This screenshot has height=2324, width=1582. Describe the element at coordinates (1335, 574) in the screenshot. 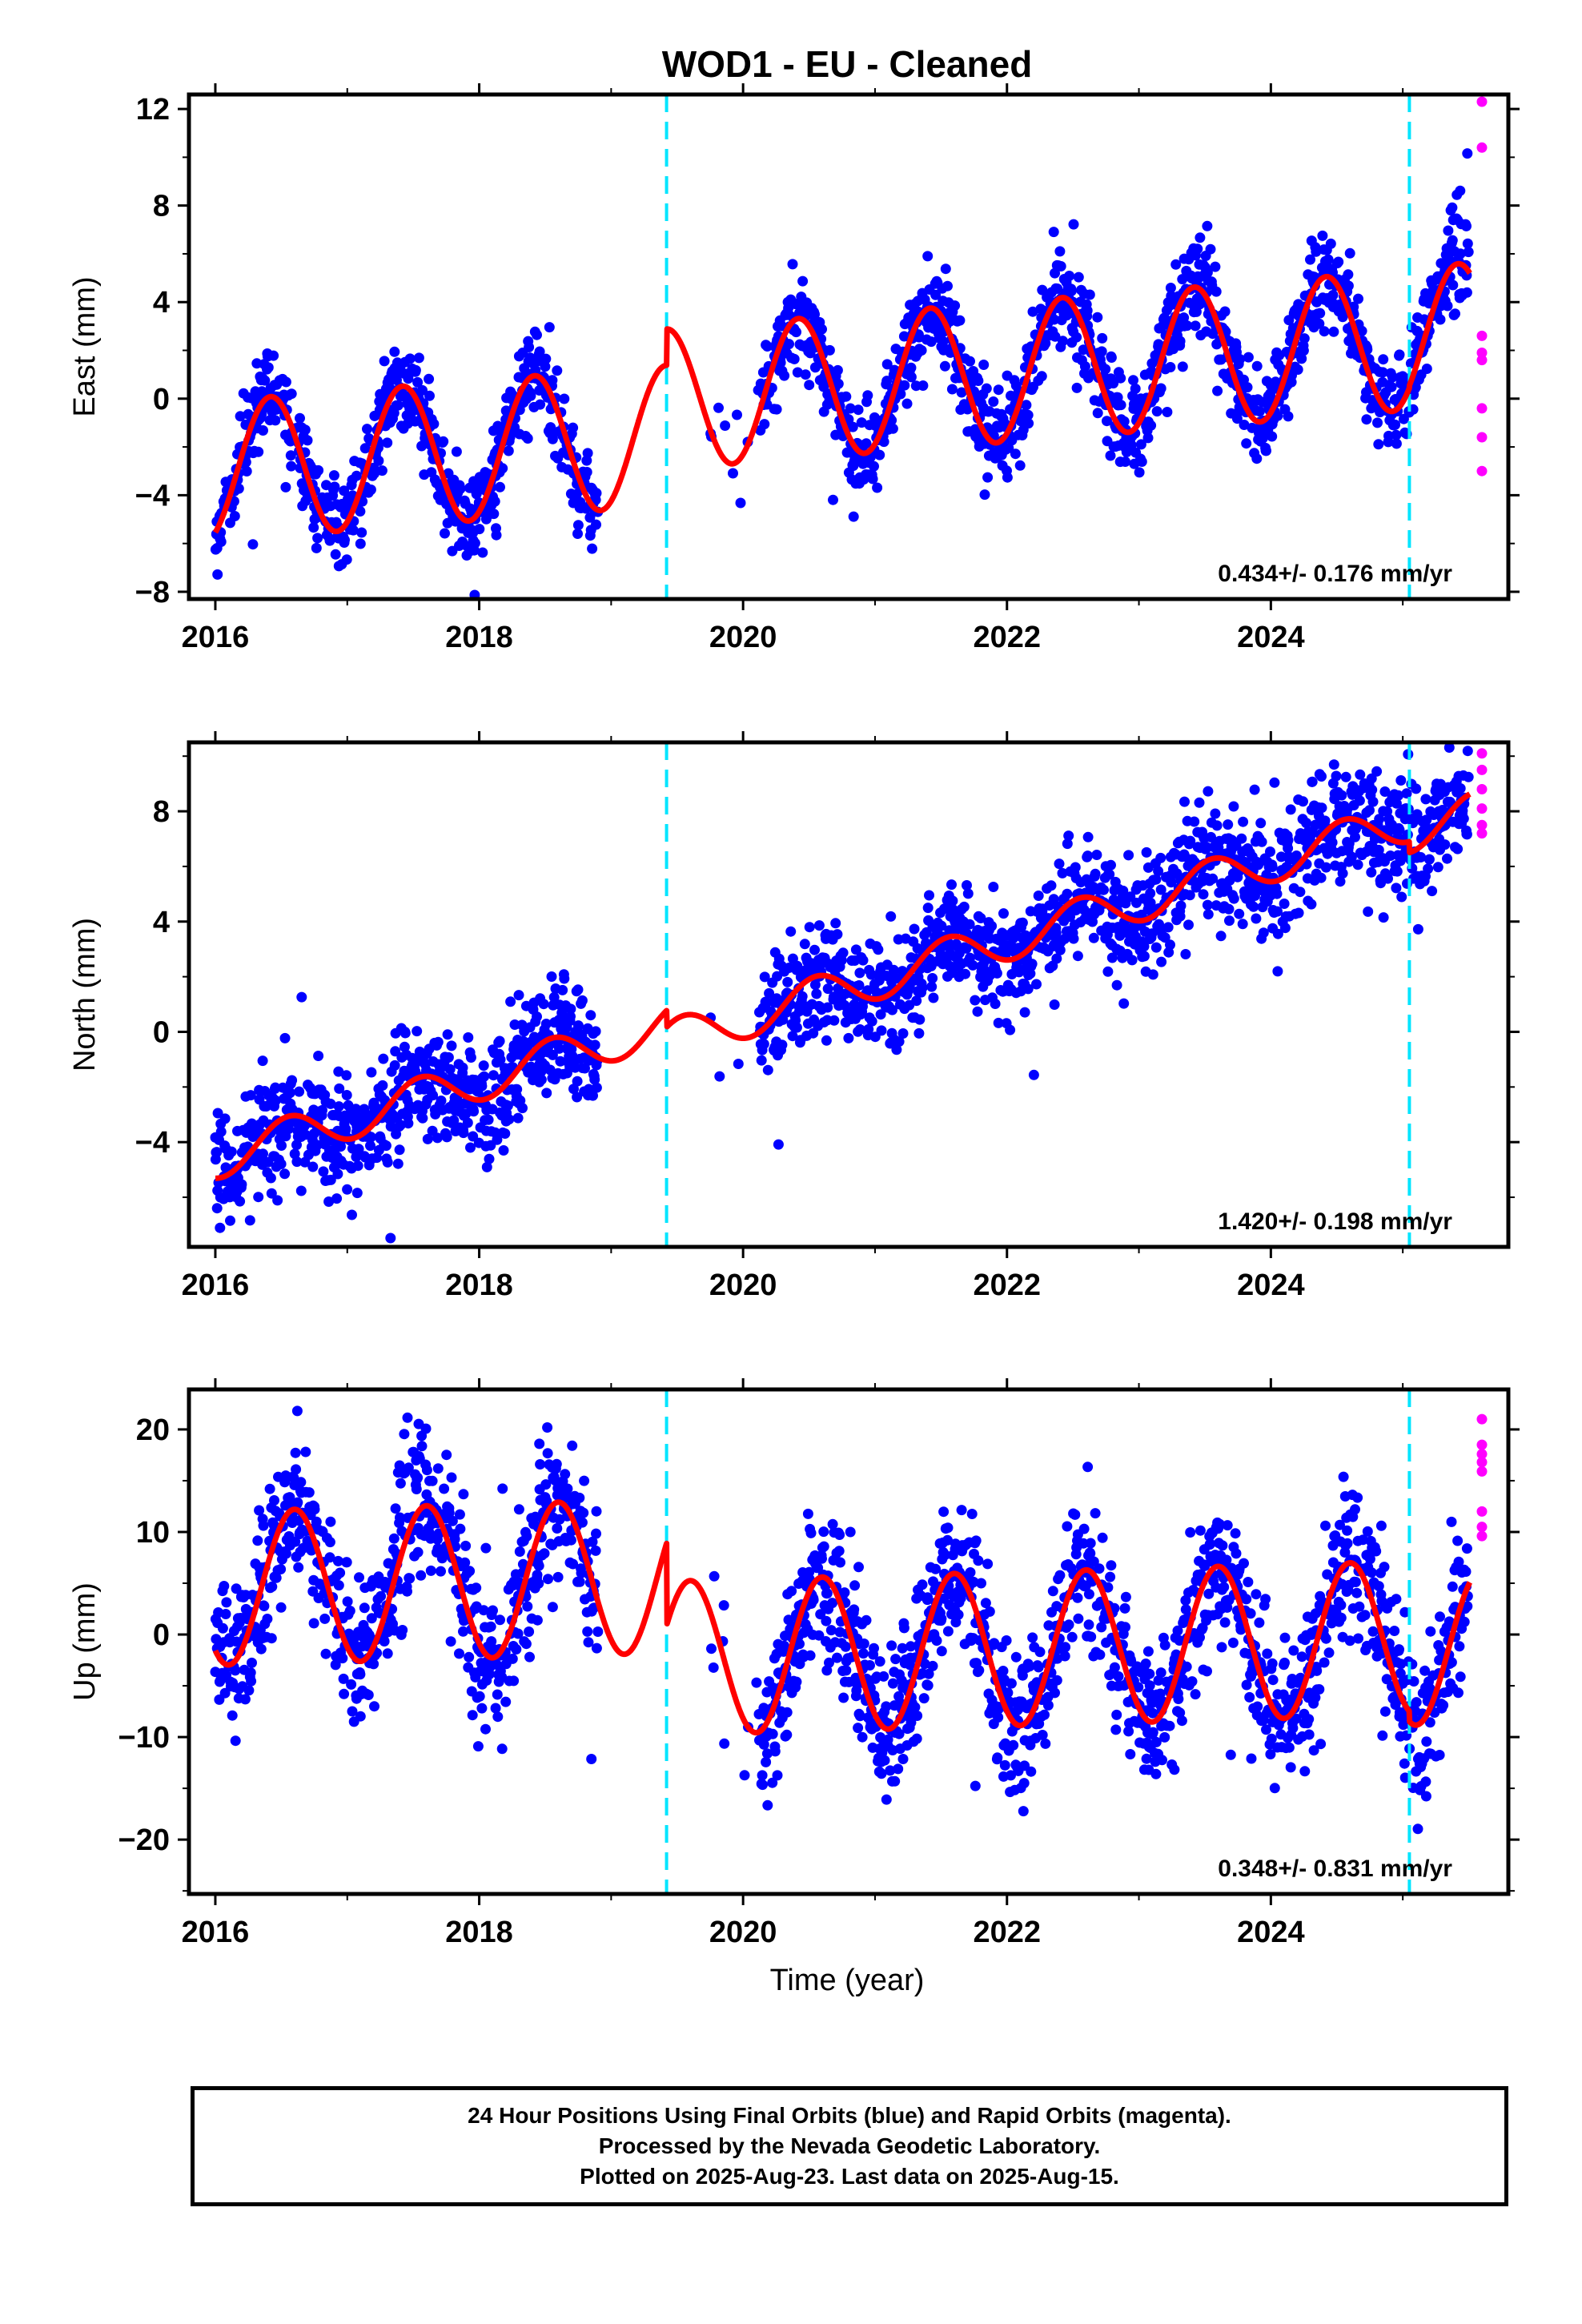

I see `rate-label: 0.434+/- 0.176 mm/yr` at that location.